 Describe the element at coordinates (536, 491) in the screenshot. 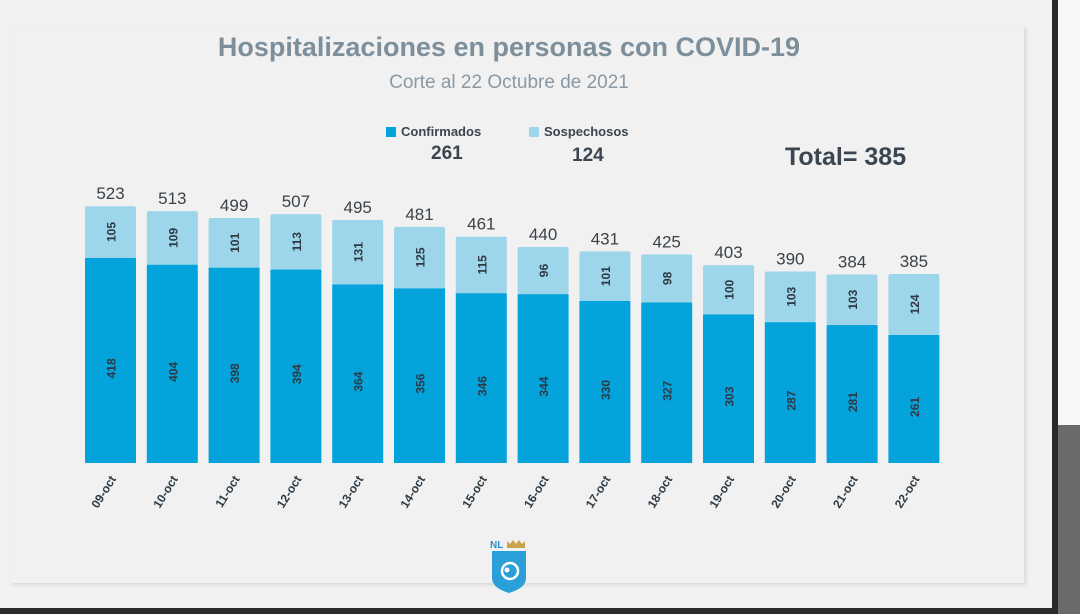

I see `x-tick-label: 16-oct` at that location.